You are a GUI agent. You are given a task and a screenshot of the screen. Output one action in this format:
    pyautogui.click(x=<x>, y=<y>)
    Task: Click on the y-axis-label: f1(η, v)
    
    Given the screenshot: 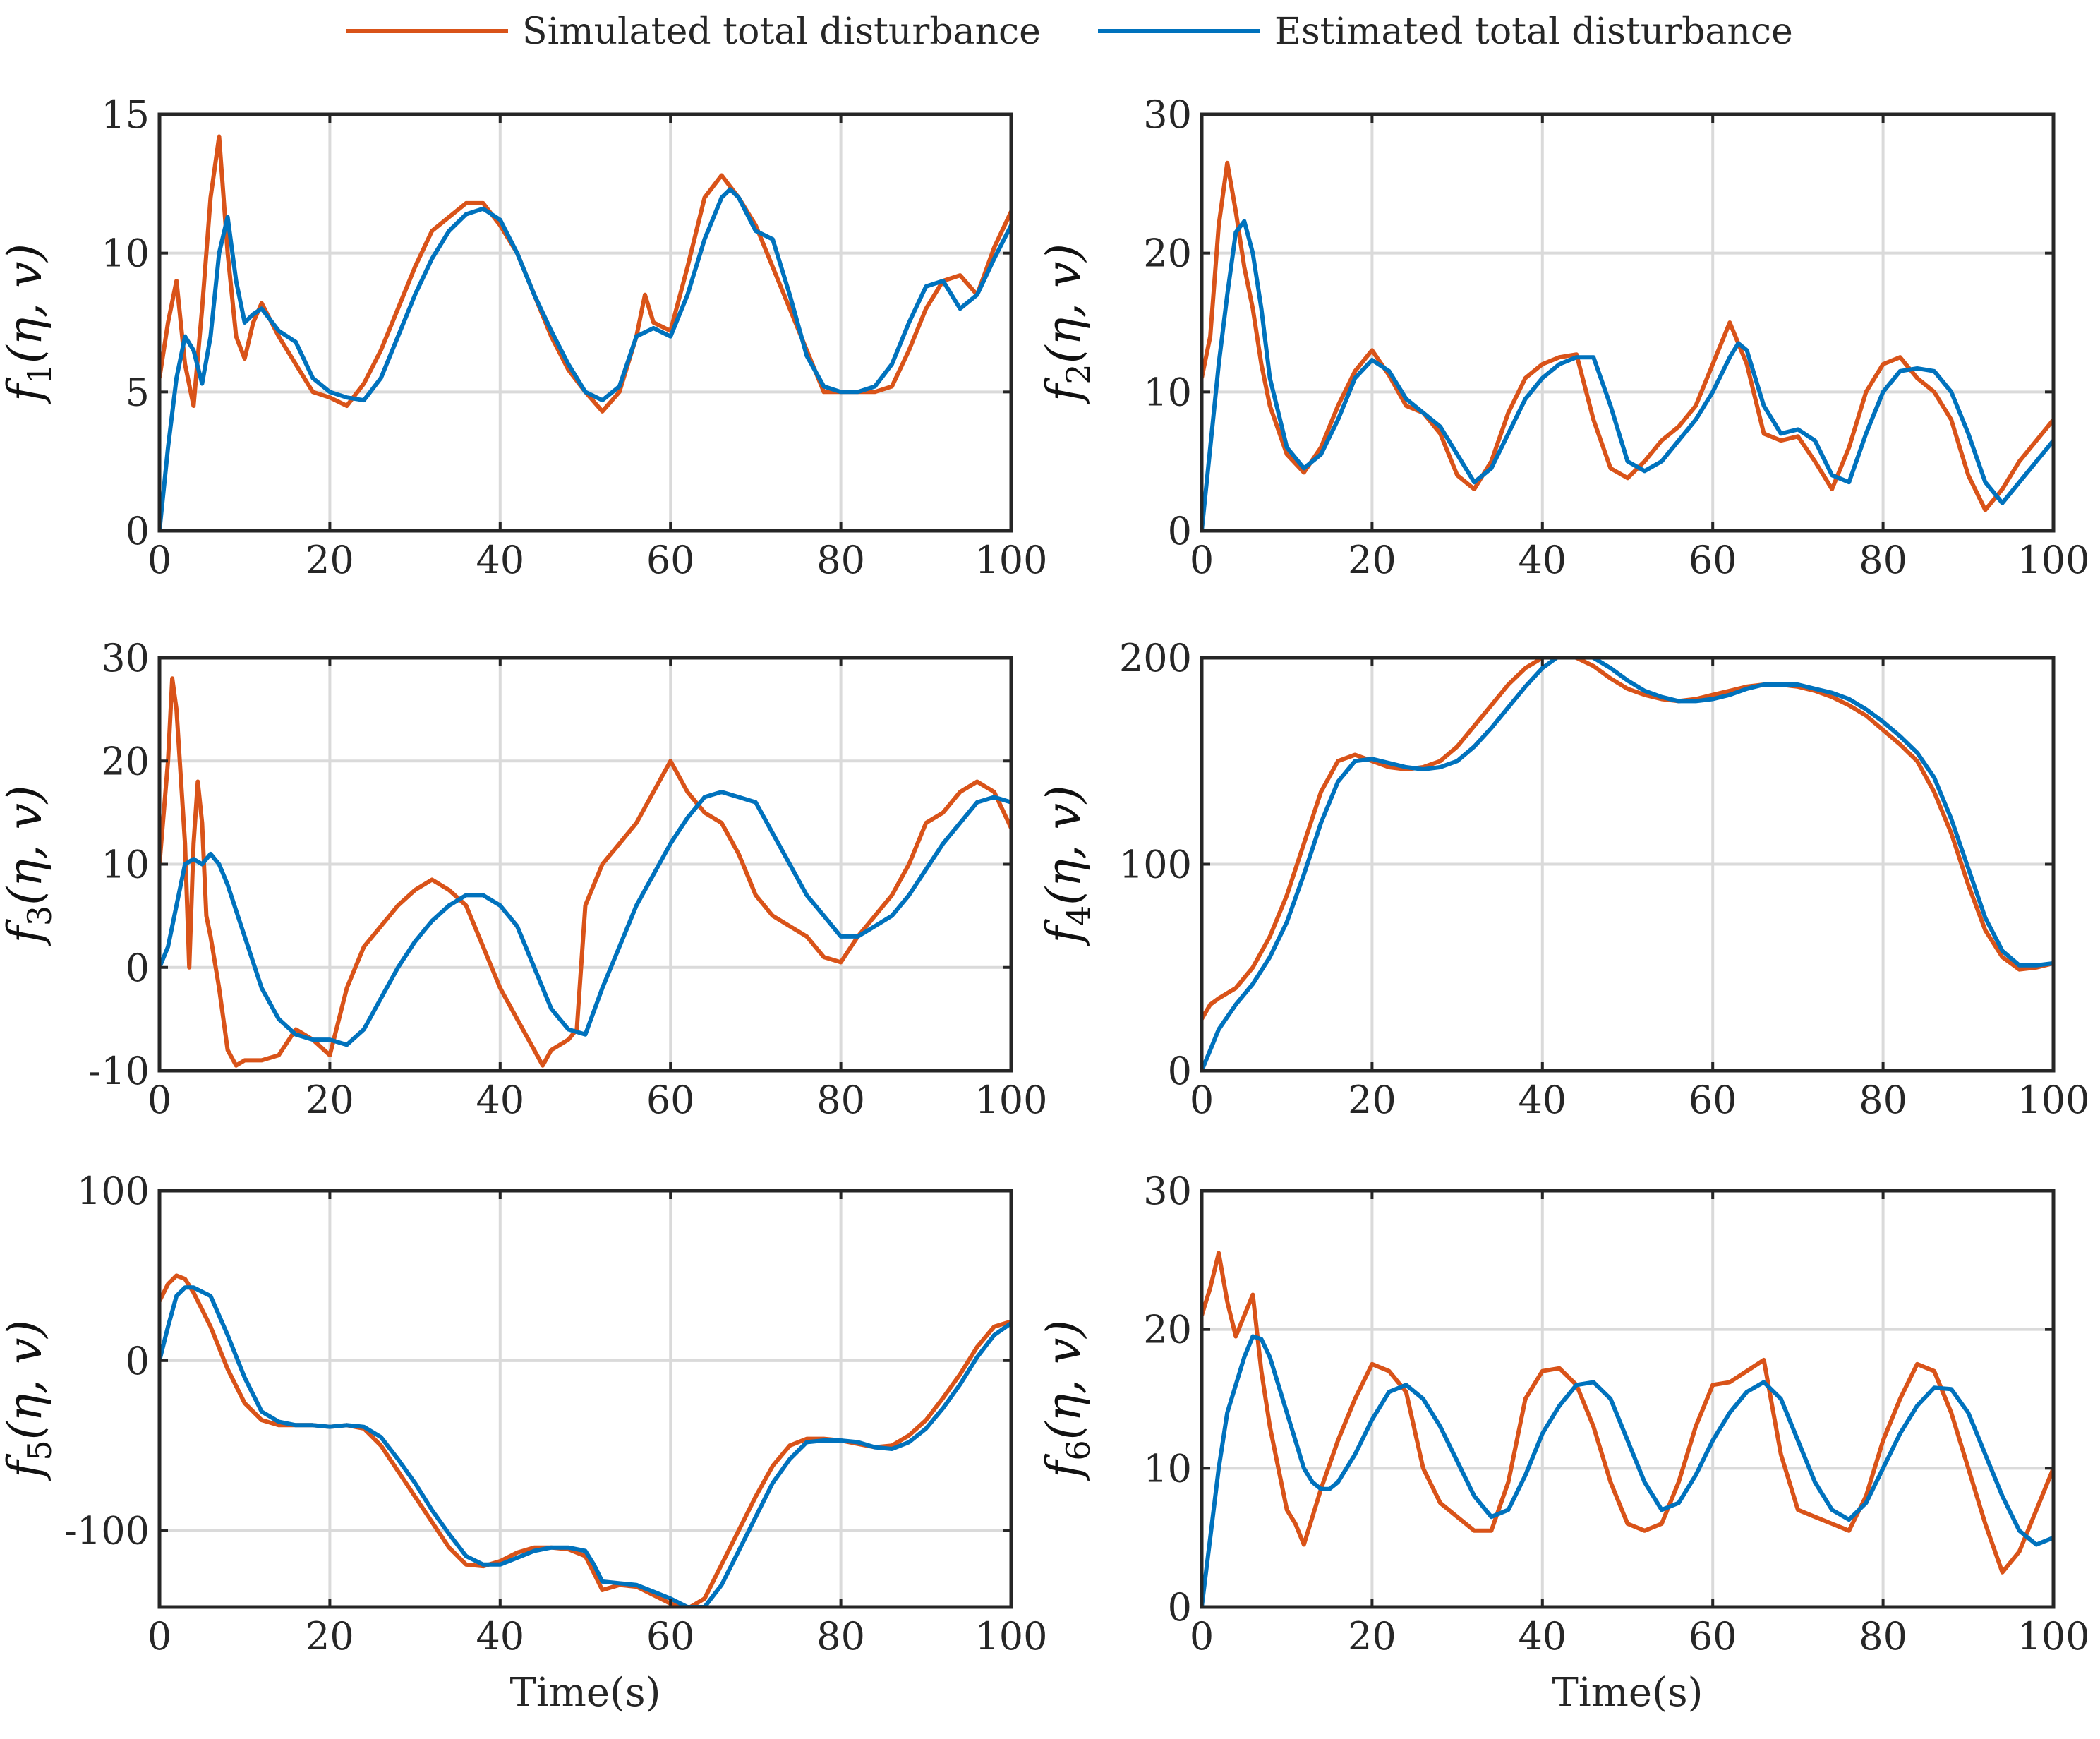 What is the action you would take?
    pyautogui.click(x=29, y=324)
    